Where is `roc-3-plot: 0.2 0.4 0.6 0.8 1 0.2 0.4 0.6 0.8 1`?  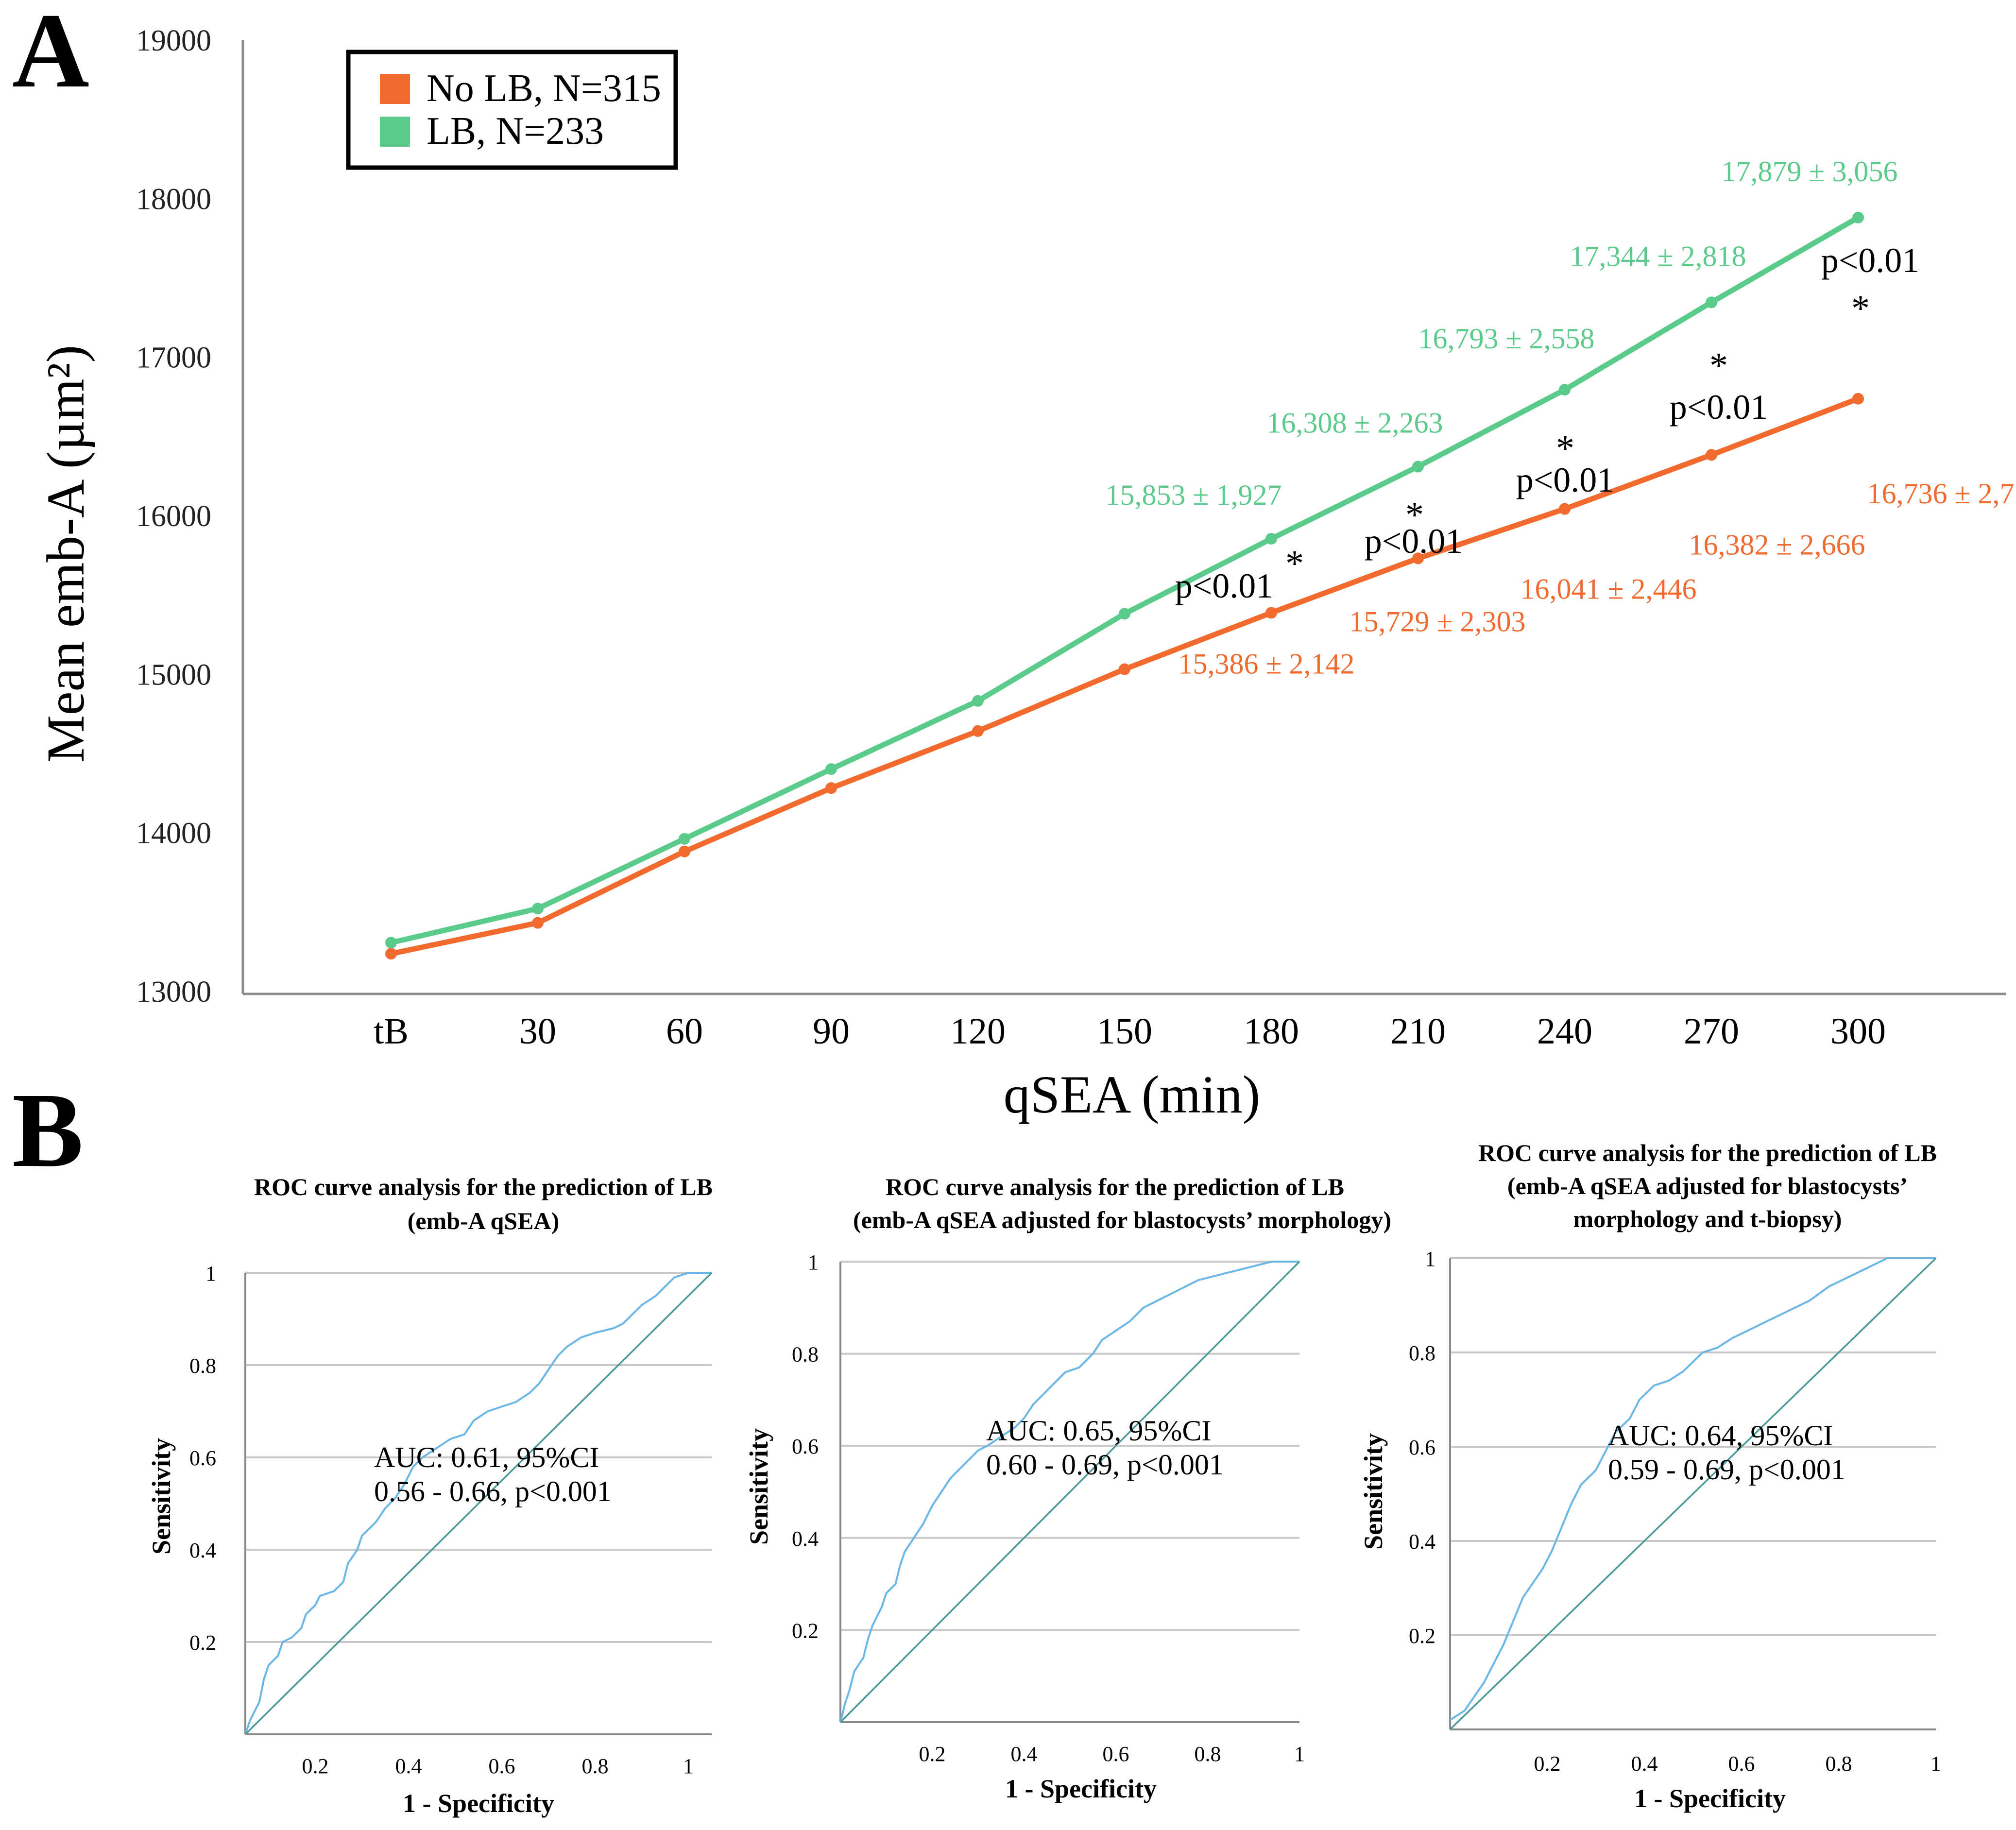
roc-3-plot: 0.2 0.4 0.6 0.8 1 0.2 0.4 0.6 0.8 1 is located at coordinates (1675, 1511).